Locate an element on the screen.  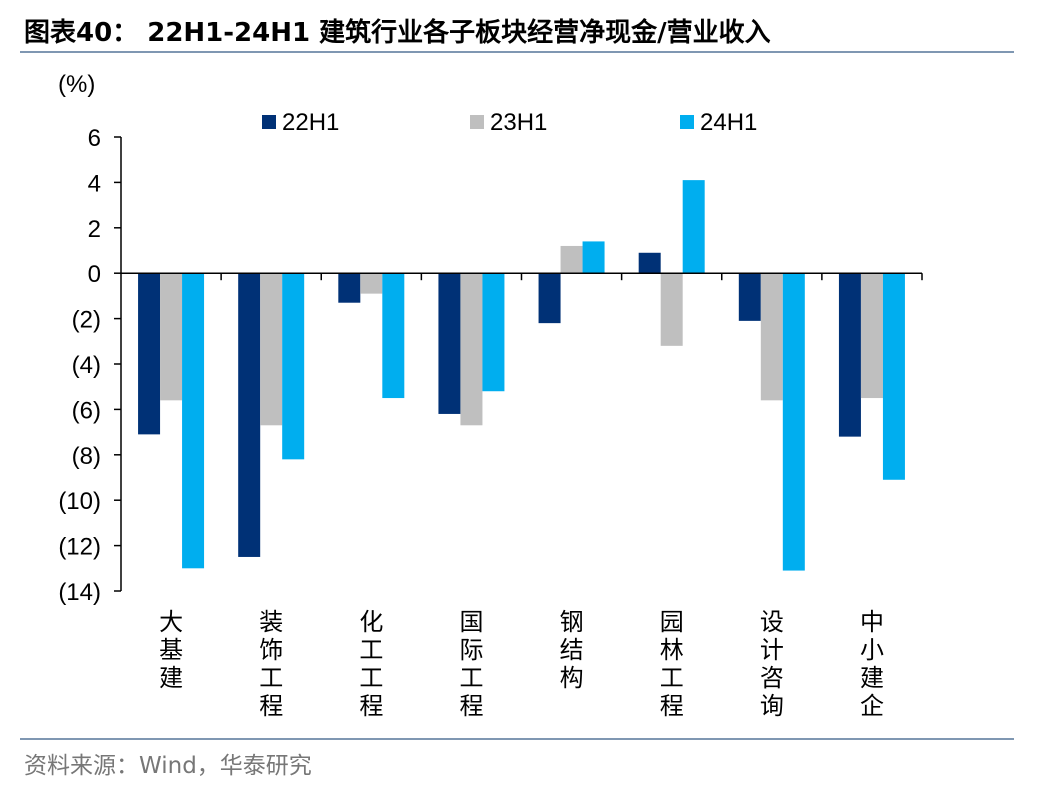
x-category-label: 园林工程 is located at coordinates (672, 664).